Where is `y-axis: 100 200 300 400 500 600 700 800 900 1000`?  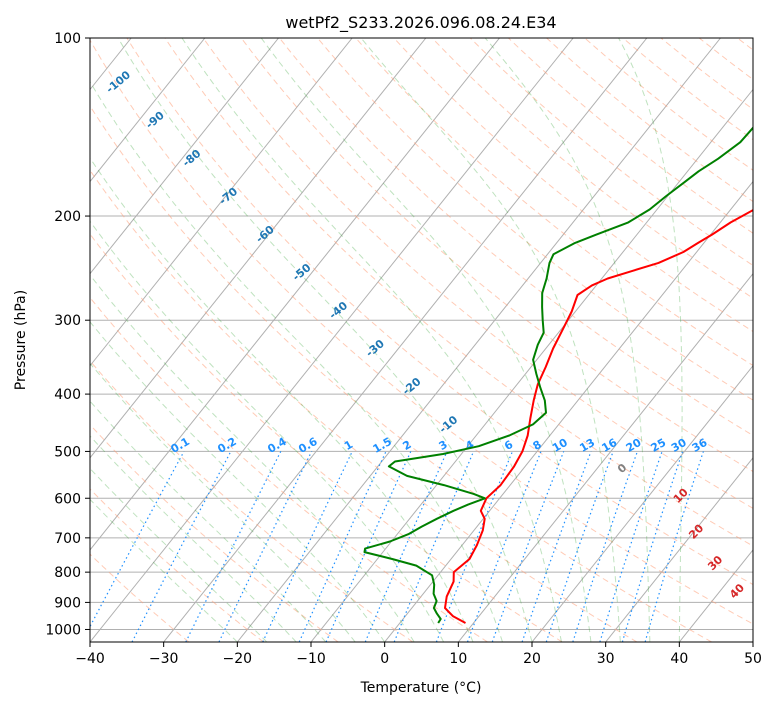 y-axis: 100 200 300 400 500 600 700 800 900 1000 is located at coordinates (67, 334).